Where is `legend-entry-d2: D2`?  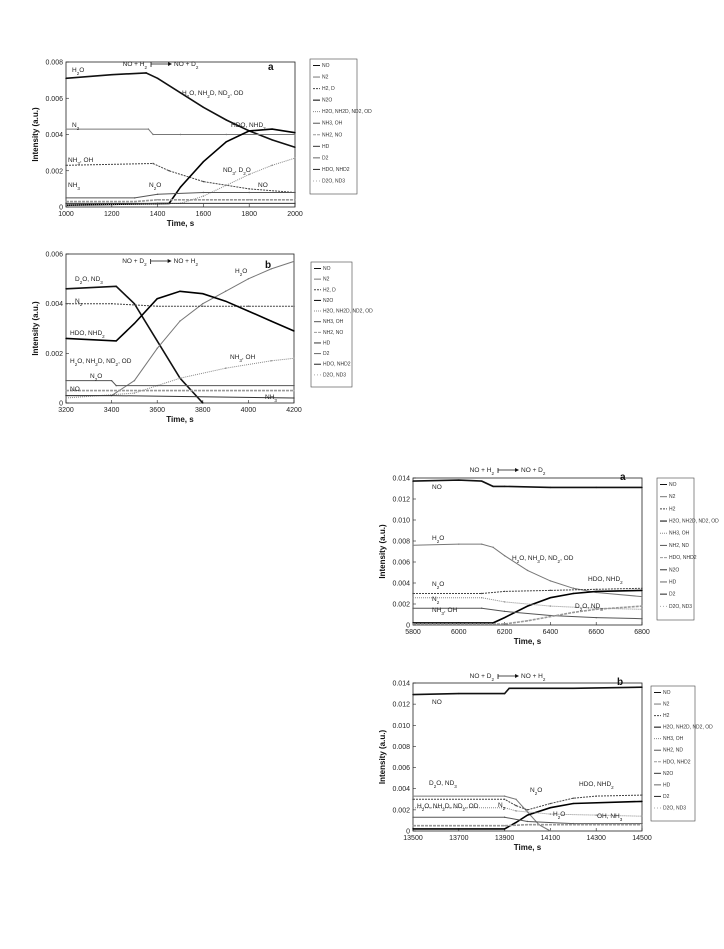 legend-entry-d2: D2 is located at coordinates (666, 797).